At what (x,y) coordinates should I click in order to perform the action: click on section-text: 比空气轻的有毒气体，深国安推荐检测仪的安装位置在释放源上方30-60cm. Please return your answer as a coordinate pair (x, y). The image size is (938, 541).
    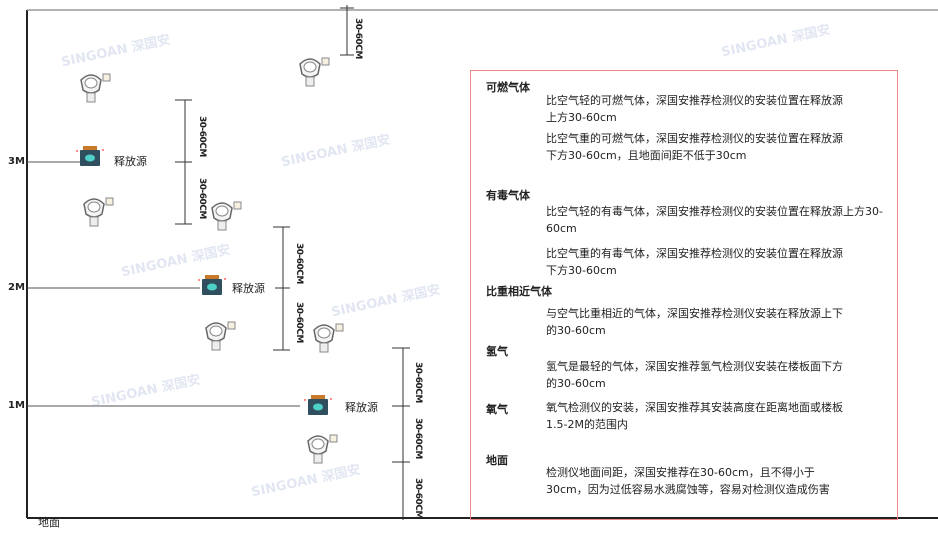
    Looking at the image, I should click on (714, 220).